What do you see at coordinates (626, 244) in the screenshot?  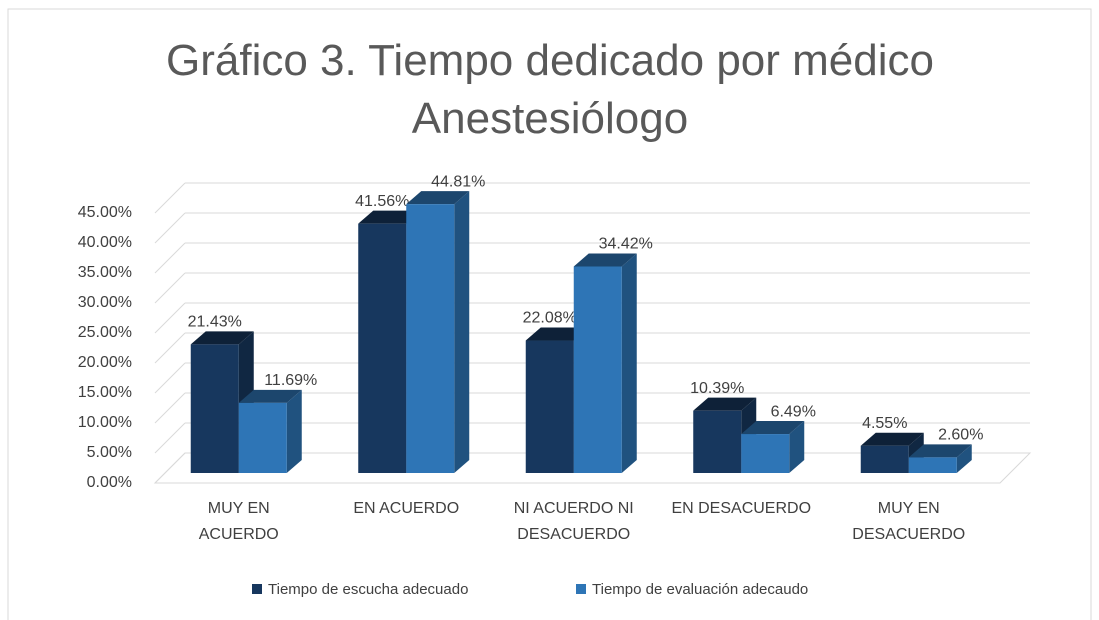 I see `data-label: 34.42%` at bounding box center [626, 244].